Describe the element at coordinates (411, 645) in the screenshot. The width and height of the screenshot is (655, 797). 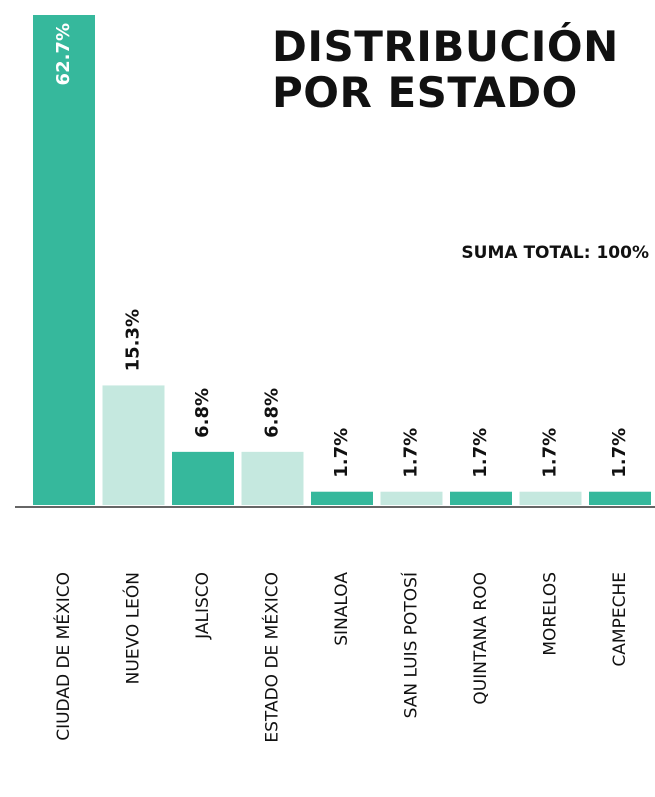
I see `category-label: SAN LUIS POTOSÍ` at that location.